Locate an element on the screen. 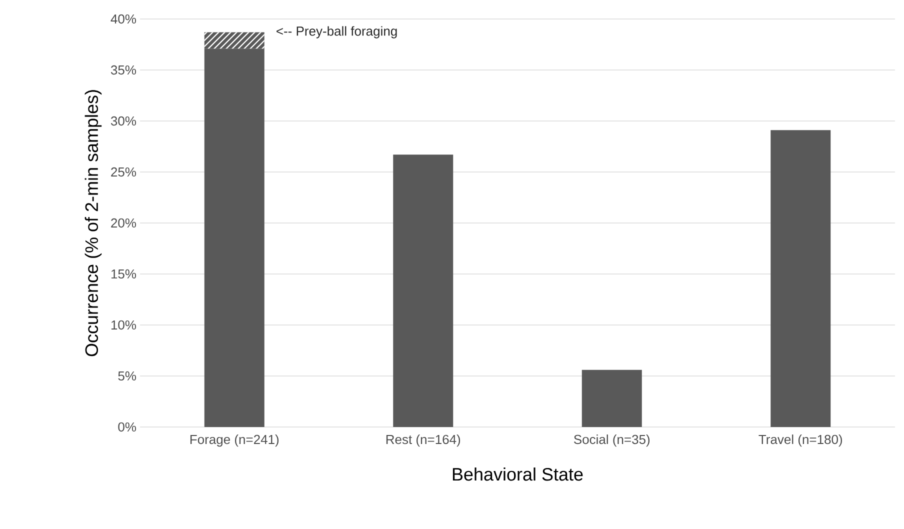 Image resolution: width=904 pixels, height=529 pixels. y-tick-label: 15% is located at coordinates (123, 274).